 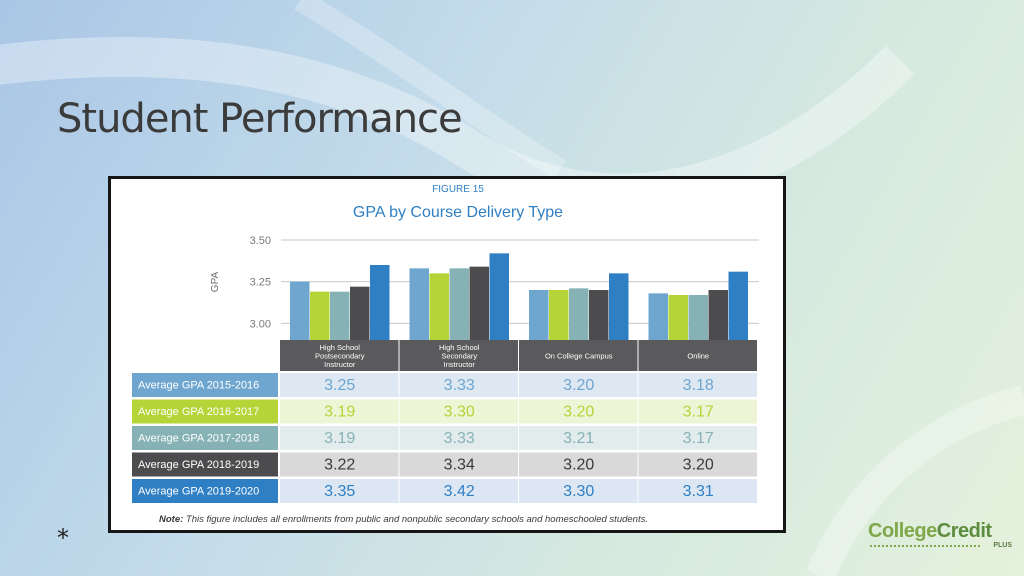 I want to click on legend-label: Average GPA 2015-2016, so click(x=198, y=386).